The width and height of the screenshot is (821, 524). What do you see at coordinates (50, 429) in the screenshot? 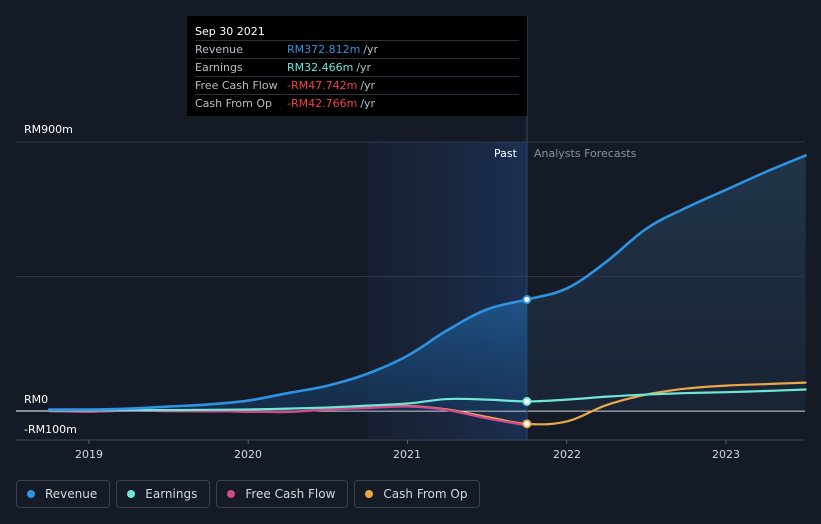
I see `y-tick-label-neg100: -RM100m` at bounding box center [50, 429].